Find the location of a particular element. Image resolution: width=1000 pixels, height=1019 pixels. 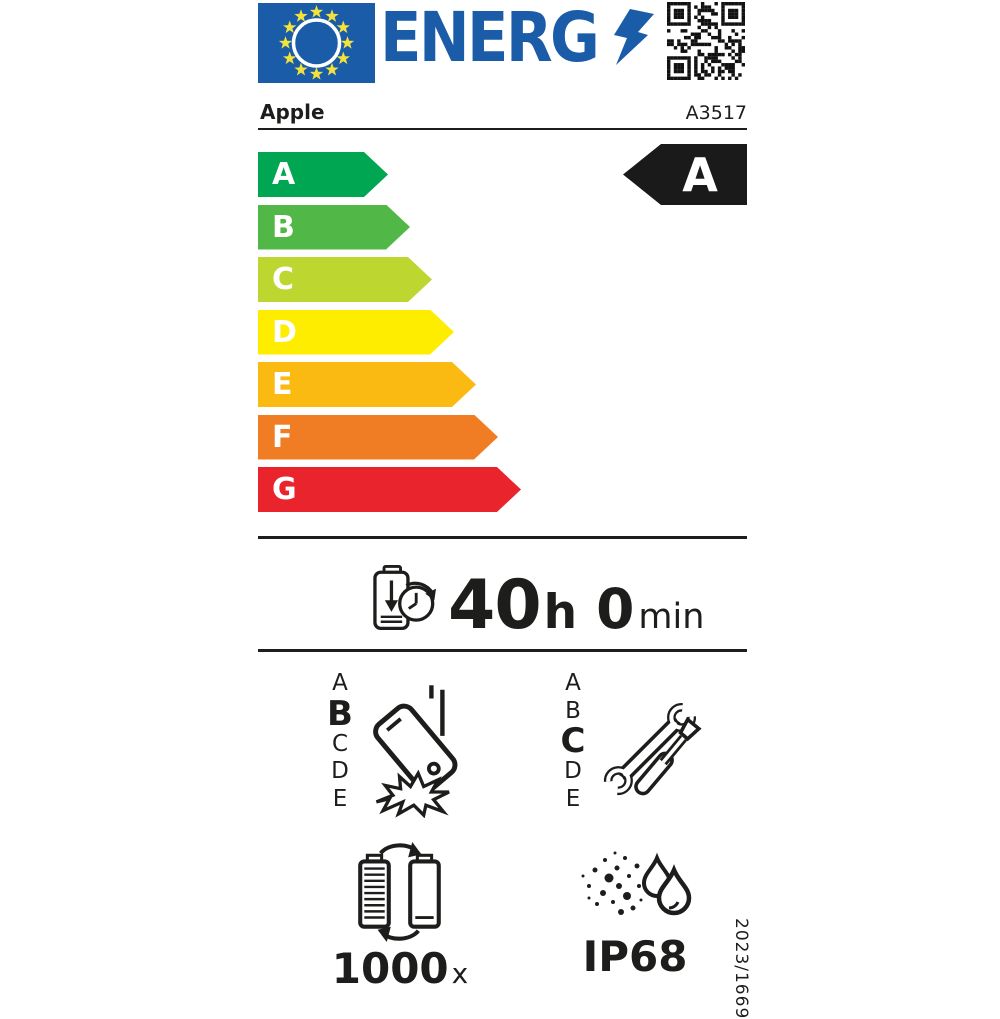

drop-scale-letter-d: D is located at coordinates (340, 771).